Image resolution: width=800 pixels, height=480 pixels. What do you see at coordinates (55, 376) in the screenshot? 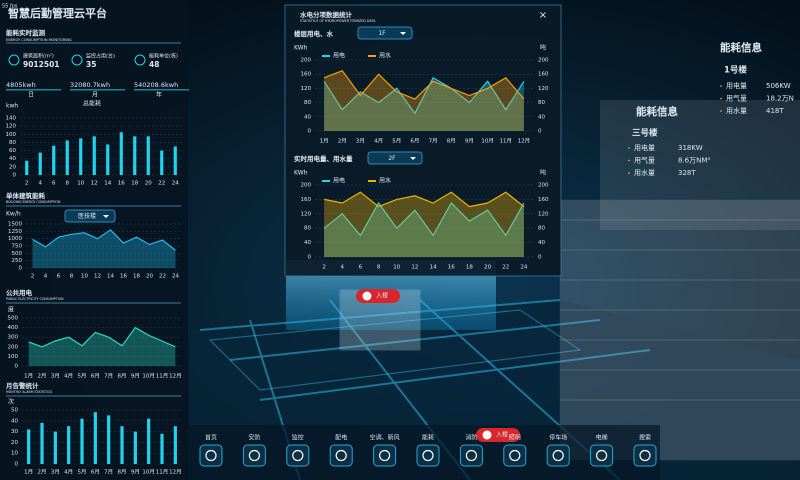
I see `x-tick-label: 3月` at bounding box center [55, 376].